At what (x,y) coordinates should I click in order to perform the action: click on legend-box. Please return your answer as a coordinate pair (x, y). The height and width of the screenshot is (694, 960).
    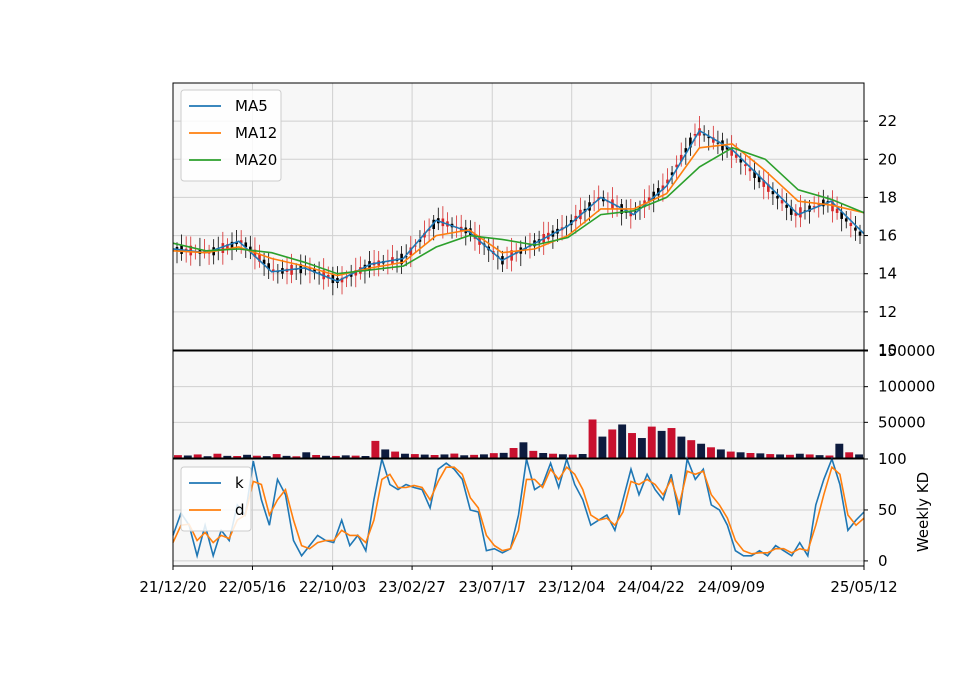
    Looking at the image, I should click on (231, 135).